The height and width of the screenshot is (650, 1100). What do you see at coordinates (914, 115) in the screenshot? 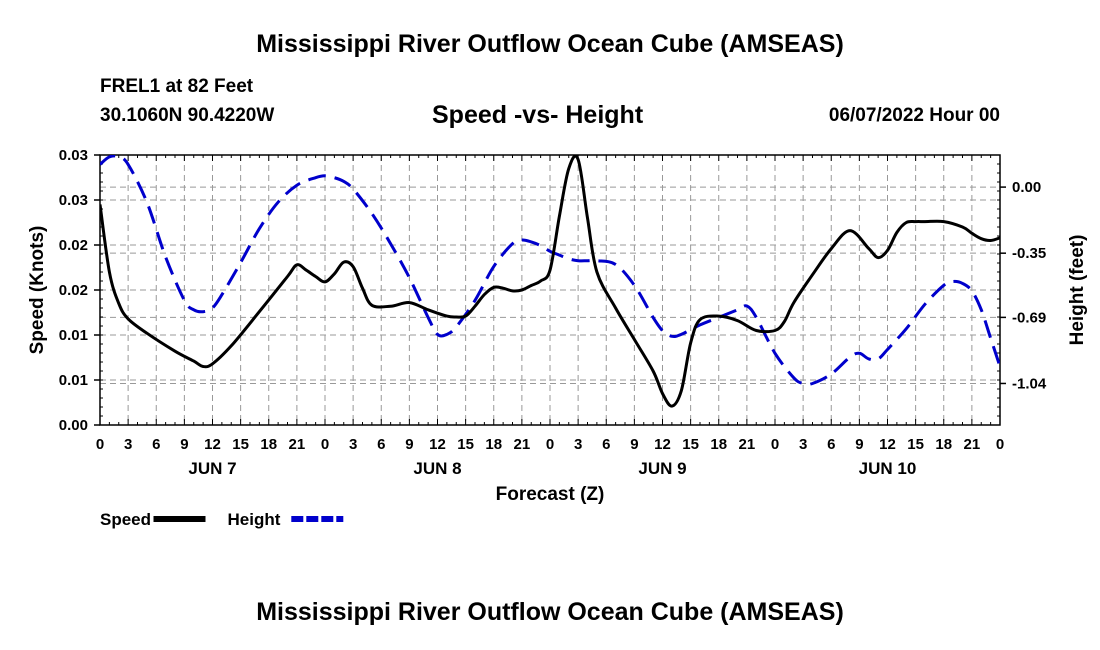
I see `forecast-datetime: 06/07/2022 Hour 00` at bounding box center [914, 115].